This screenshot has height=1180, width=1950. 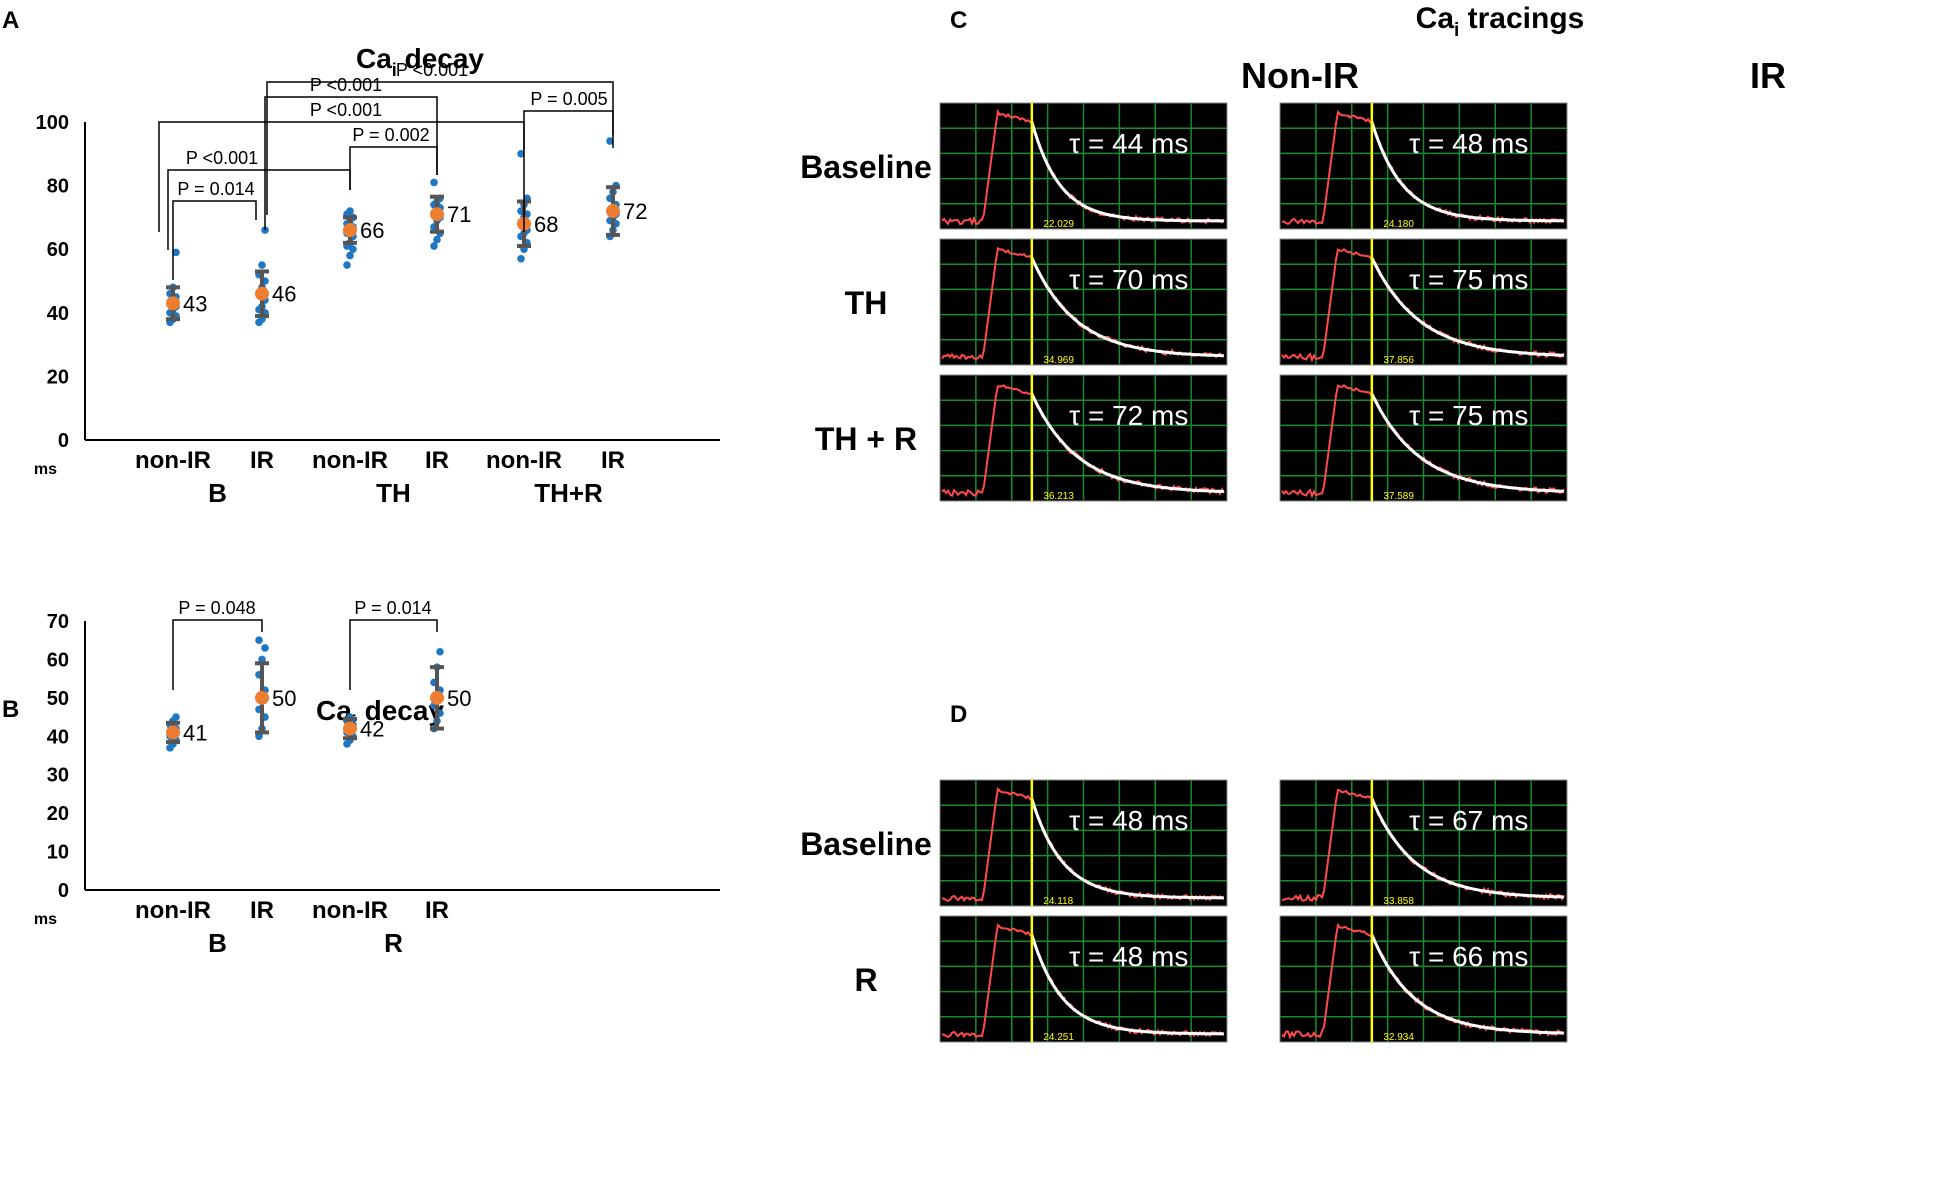 I want to click on y-tick-label: 40, so click(x=58, y=737).